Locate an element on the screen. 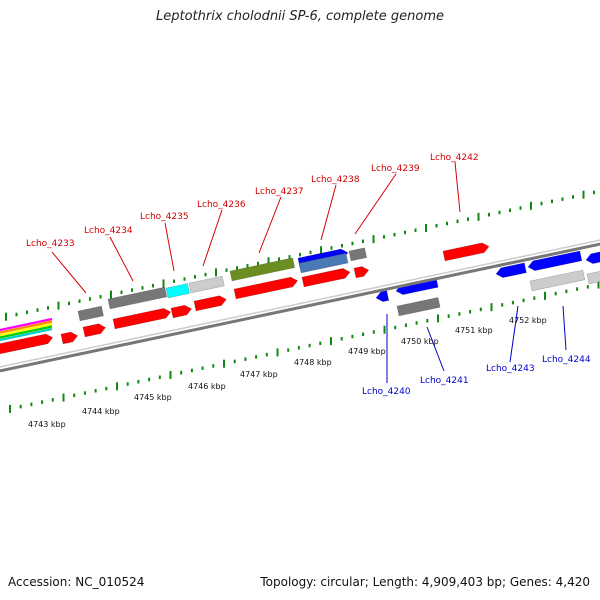 This screenshot has width=600, height=600. kbp-label: 4752 kbp is located at coordinates (528, 320).